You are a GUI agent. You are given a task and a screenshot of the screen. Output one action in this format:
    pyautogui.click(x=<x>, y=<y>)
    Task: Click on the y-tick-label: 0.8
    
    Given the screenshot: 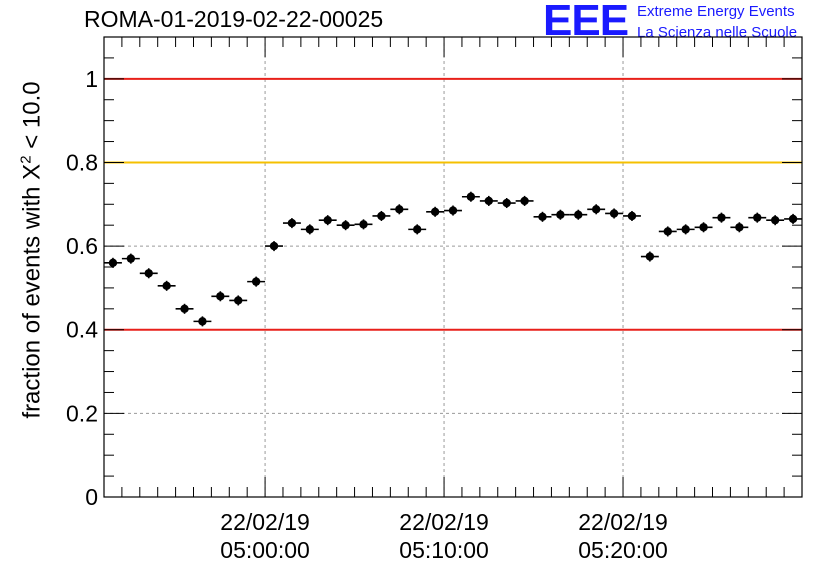 What is the action you would take?
    pyautogui.click(x=82, y=162)
    